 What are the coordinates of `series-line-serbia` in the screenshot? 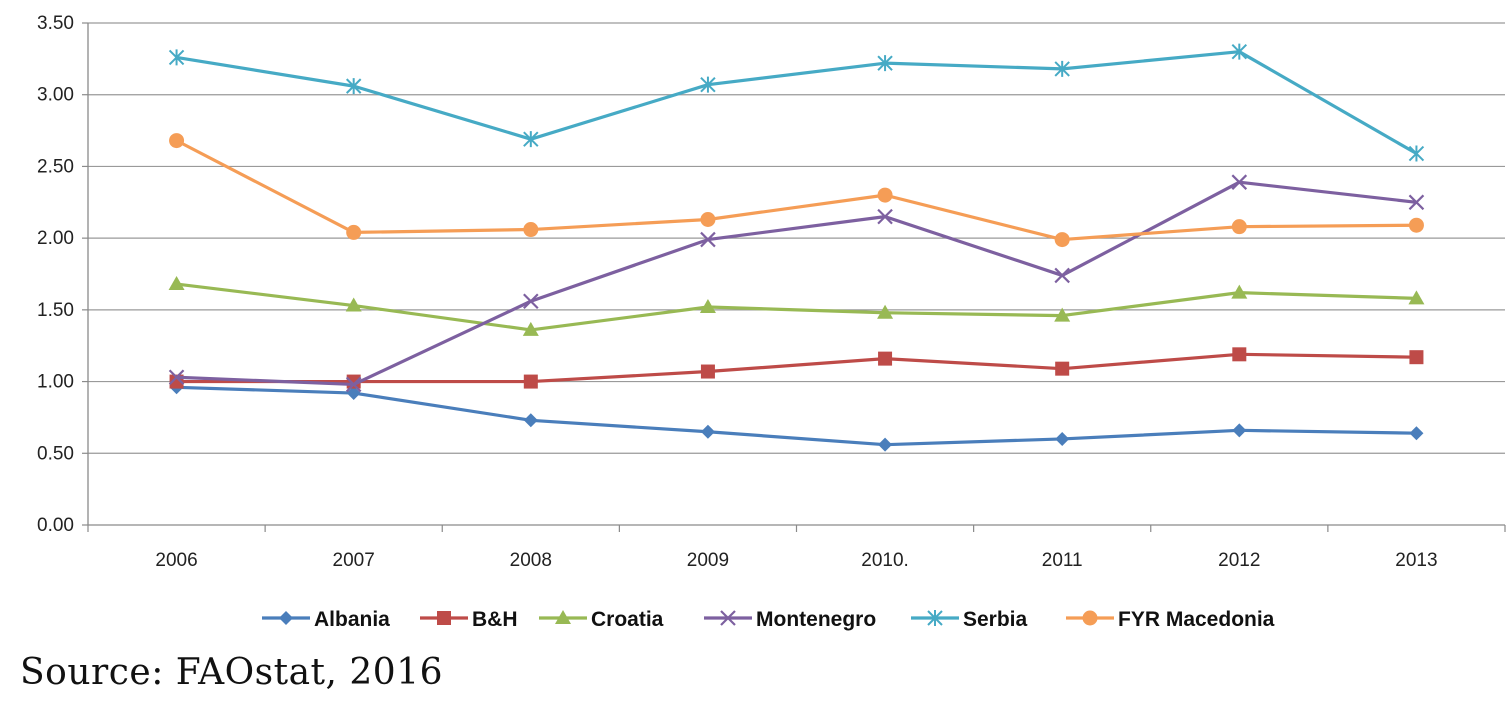 It's located at (797, 102).